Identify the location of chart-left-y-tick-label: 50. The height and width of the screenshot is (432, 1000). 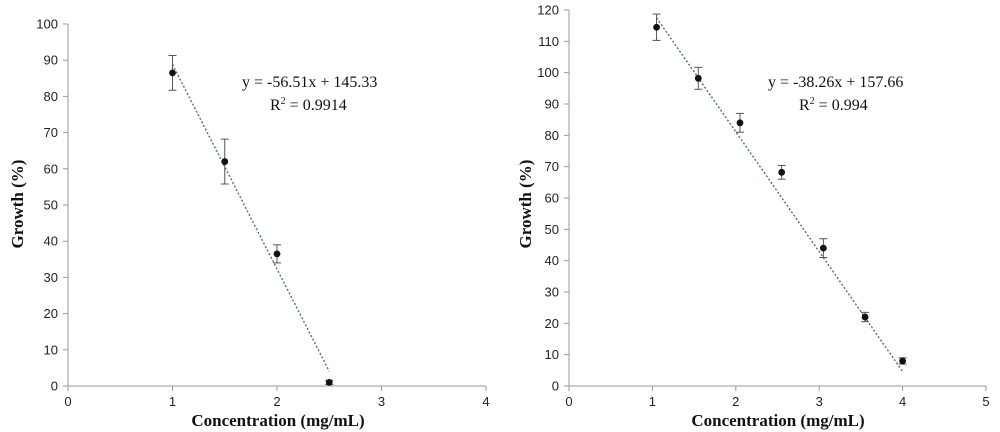
(51, 205).